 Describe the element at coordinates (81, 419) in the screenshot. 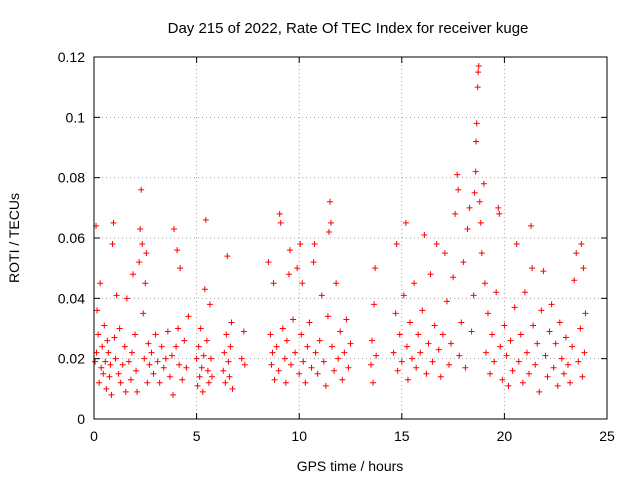

I see `y-tick-label: 0` at that location.